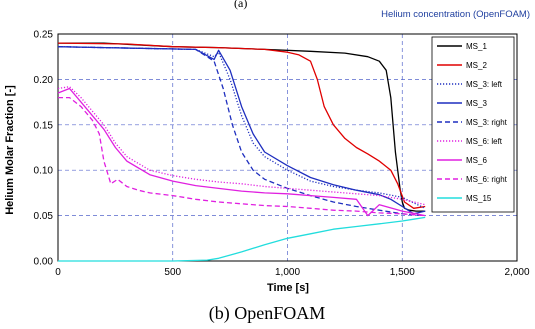 Image resolution: width=535 pixels, height=329 pixels. Describe the element at coordinates (287, 272) in the screenshot. I see `x-tick-label: 1,000` at that location.